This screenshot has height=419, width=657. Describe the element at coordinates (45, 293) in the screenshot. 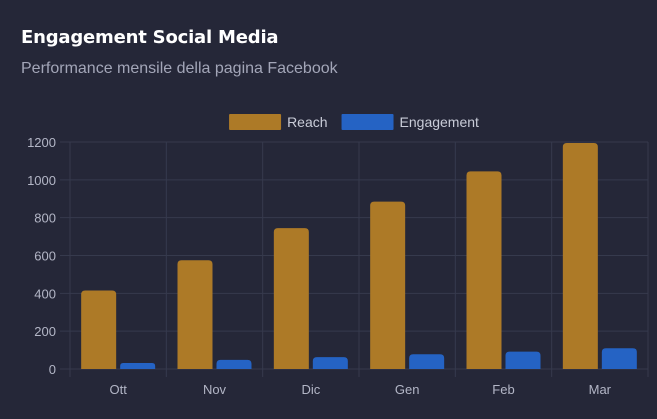

I see `y-tick-label: 400` at that location.